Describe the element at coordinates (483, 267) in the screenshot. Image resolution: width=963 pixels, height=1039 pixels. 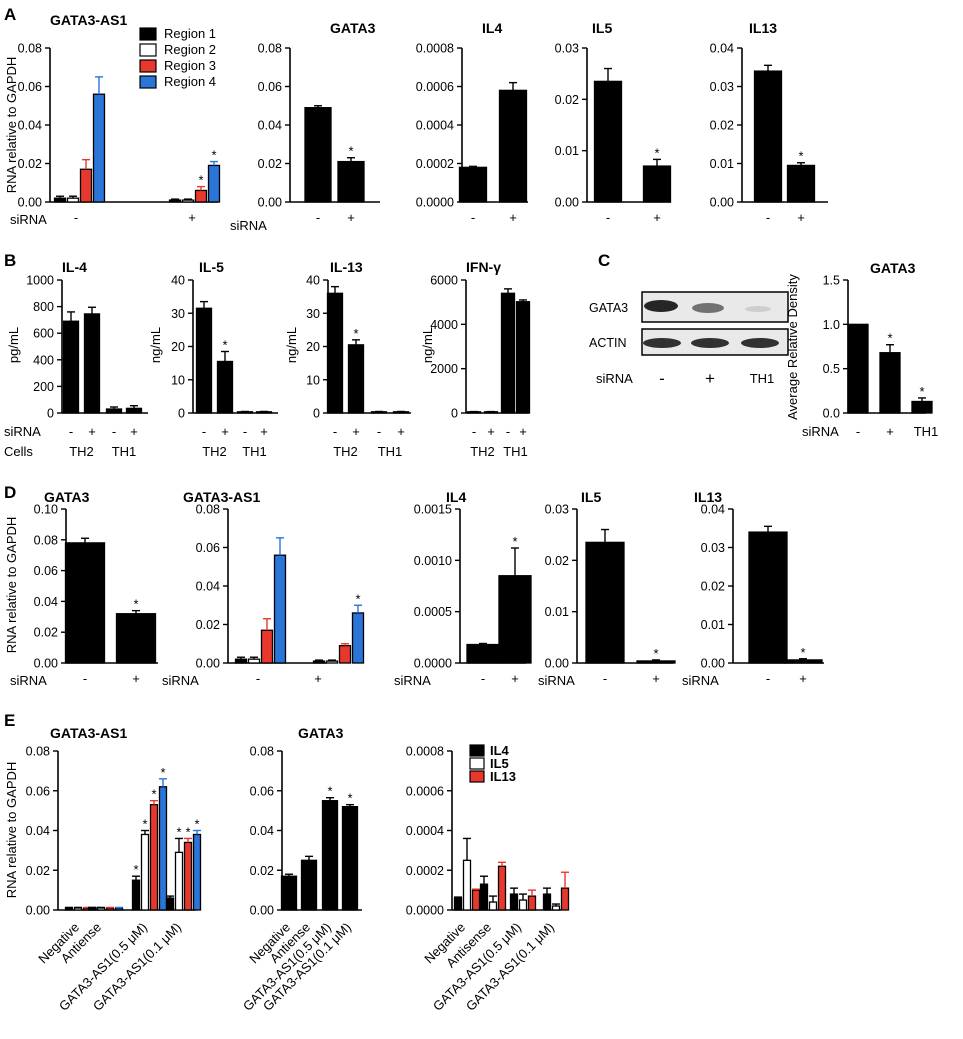
I see `B4-title: IFN-γ` at that location.